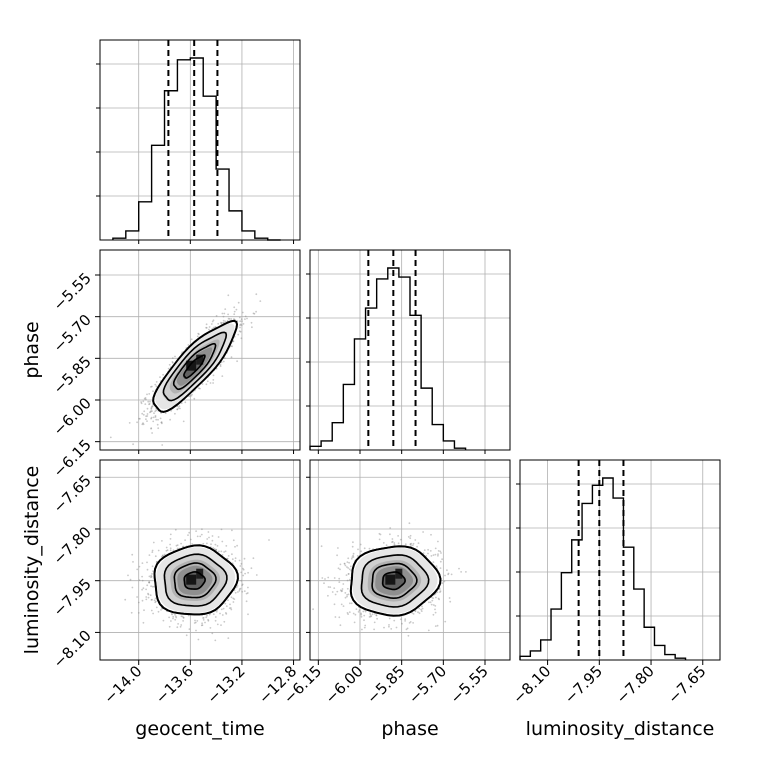 The width and height of the screenshot is (760, 765). I want to click on scatter-panel-geocent_time-phase, so click(200, 351).